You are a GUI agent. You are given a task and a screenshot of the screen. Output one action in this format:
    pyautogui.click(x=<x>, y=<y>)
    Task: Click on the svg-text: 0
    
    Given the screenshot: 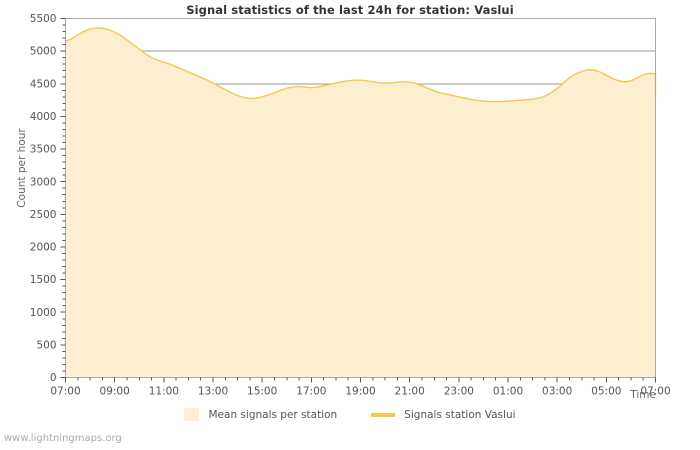 What is the action you would take?
    pyautogui.click(x=53, y=378)
    